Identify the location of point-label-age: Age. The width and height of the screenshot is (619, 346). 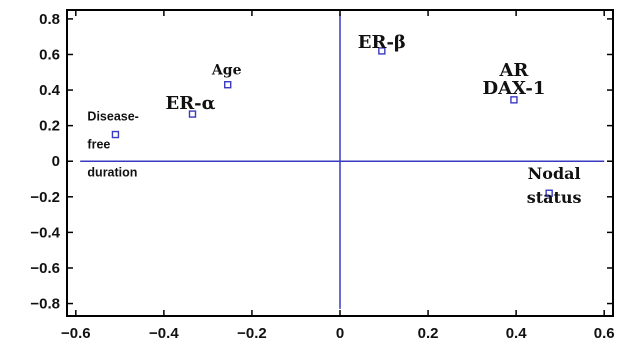
(226, 71).